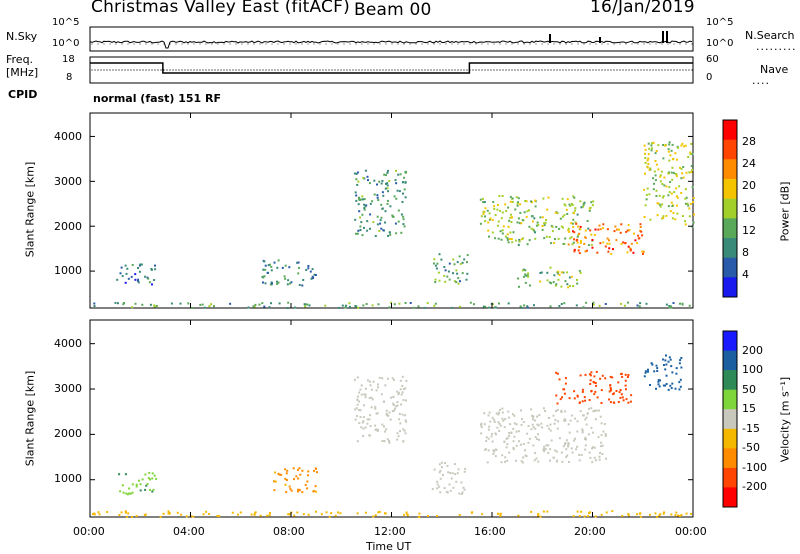 The image size is (800, 554). Describe the element at coordinates (391, 70) in the screenshot. I see `freq-panel-frame` at that location.